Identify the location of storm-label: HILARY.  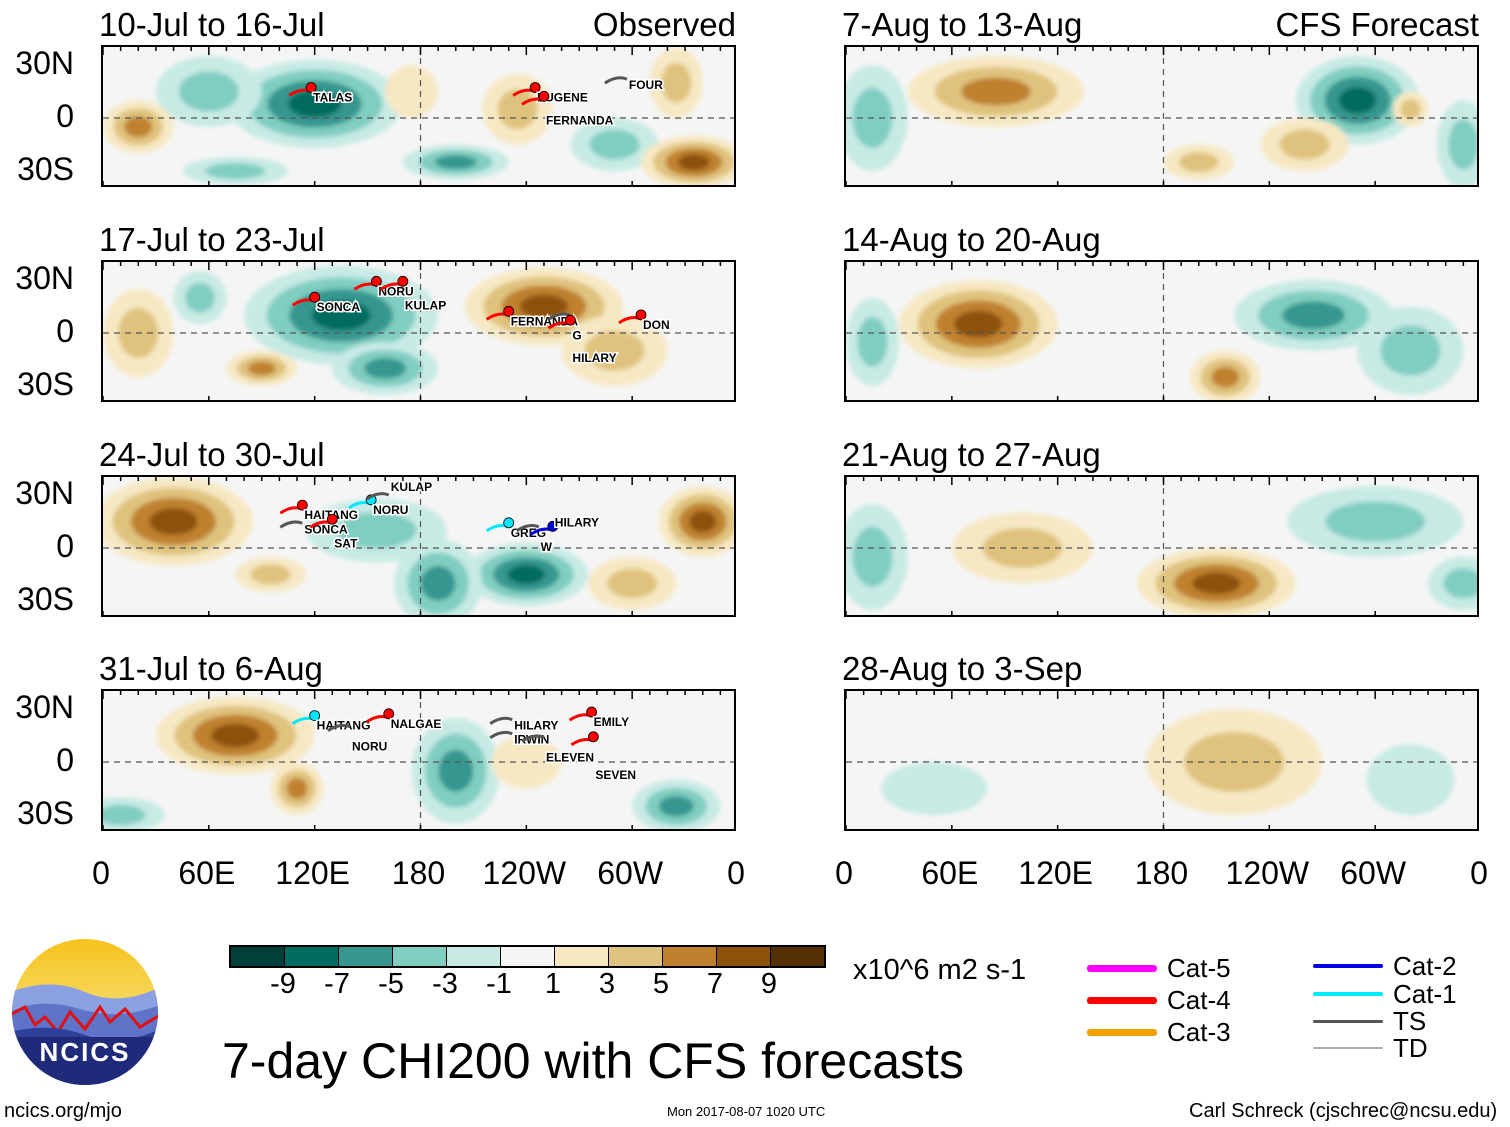
(594, 358).